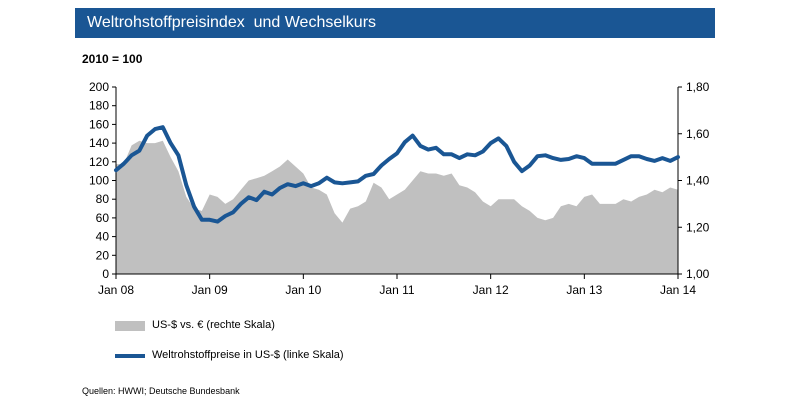  Describe the element at coordinates (232, 22) in the screenshot. I see `chart-title: Weltrohstoffpreisindex und Wechselkurs` at that location.